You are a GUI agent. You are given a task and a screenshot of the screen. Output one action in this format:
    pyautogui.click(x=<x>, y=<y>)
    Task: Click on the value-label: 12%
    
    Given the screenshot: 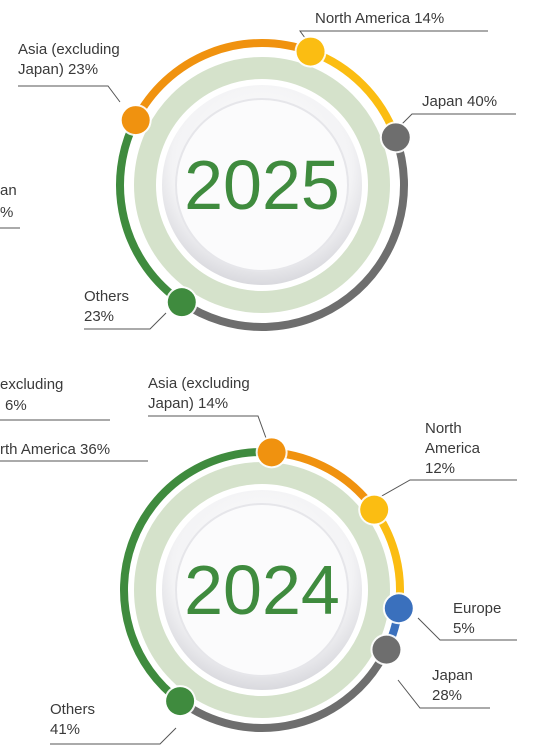 What is the action you would take?
    pyautogui.click(x=440, y=468)
    